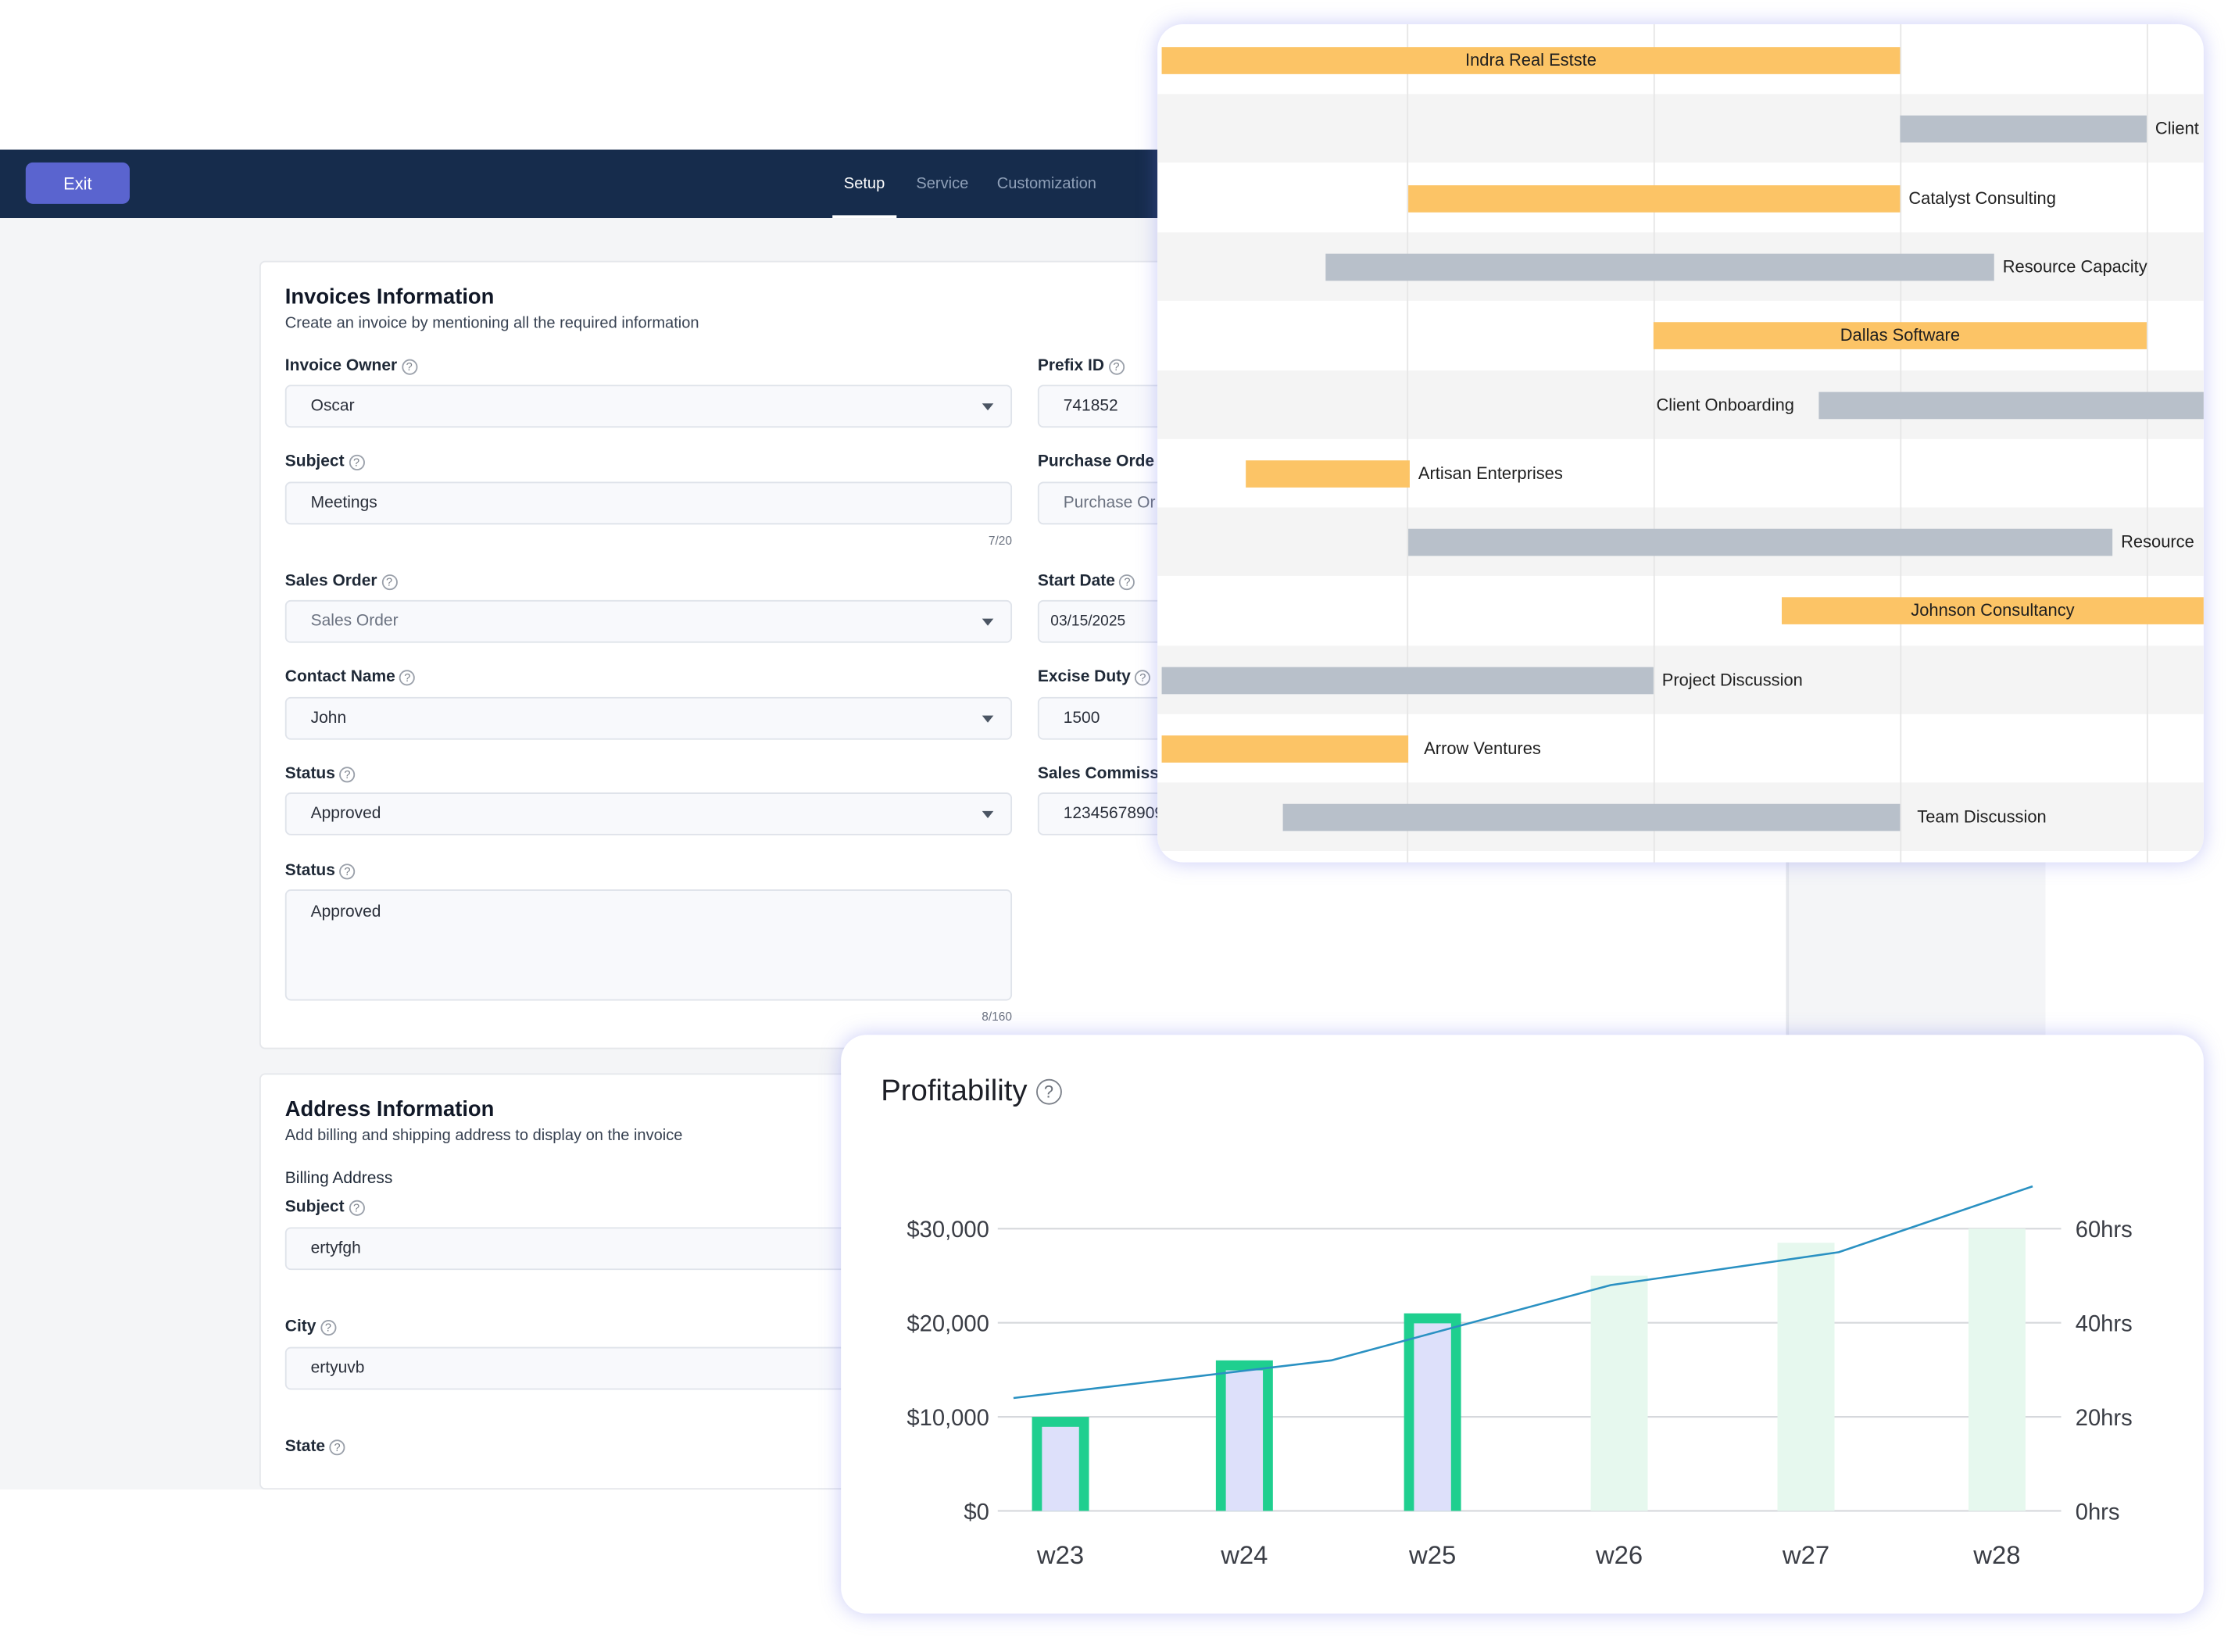 This screenshot has height=1652, width=2235. What do you see at coordinates (389, 1109) in the screenshot?
I see `address-title: Address Information` at bounding box center [389, 1109].